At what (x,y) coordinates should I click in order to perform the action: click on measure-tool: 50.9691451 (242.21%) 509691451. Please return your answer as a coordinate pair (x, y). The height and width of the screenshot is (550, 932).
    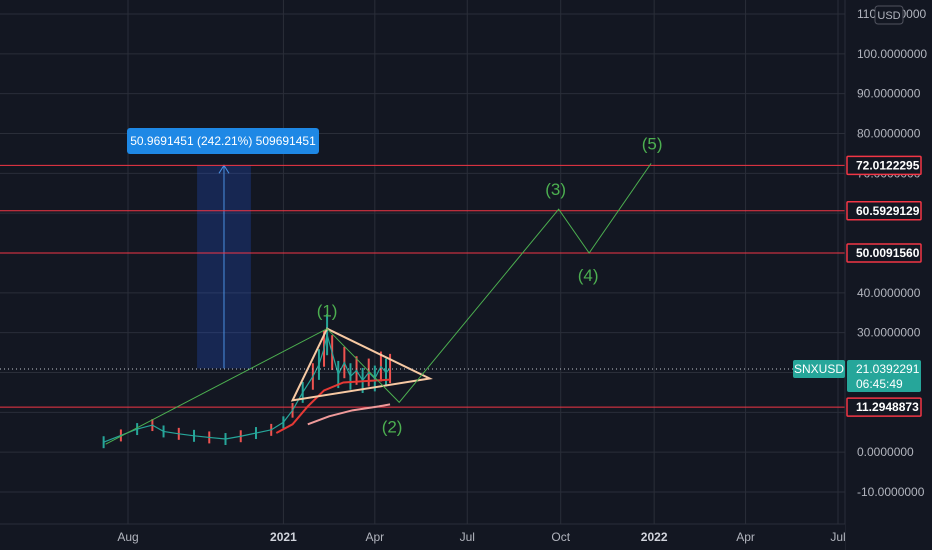
    Looking at the image, I should click on (223, 248).